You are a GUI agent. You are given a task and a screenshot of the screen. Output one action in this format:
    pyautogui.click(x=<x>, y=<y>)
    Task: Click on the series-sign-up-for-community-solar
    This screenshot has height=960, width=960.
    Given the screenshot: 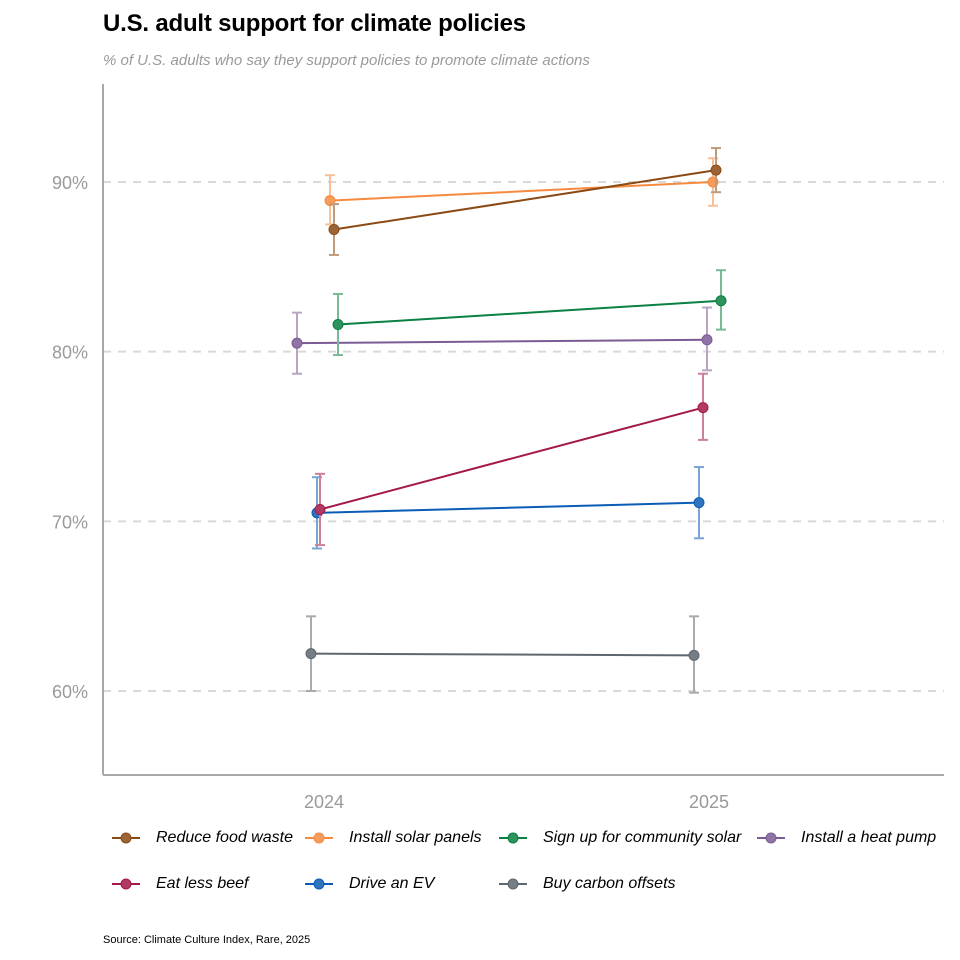 What is the action you would take?
    pyautogui.click(x=529, y=313)
    